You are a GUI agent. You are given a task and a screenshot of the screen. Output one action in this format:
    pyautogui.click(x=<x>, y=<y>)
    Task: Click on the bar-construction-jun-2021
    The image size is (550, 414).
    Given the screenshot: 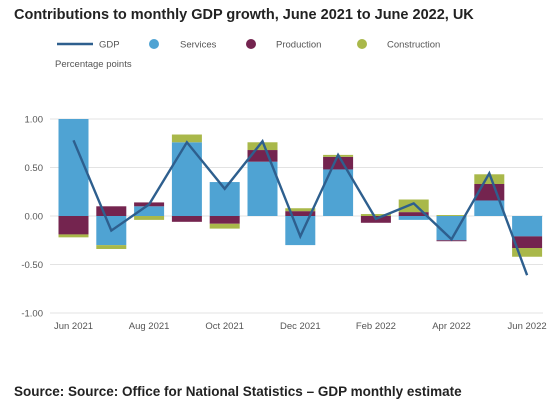 What is the action you would take?
    pyautogui.click(x=73, y=236)
    